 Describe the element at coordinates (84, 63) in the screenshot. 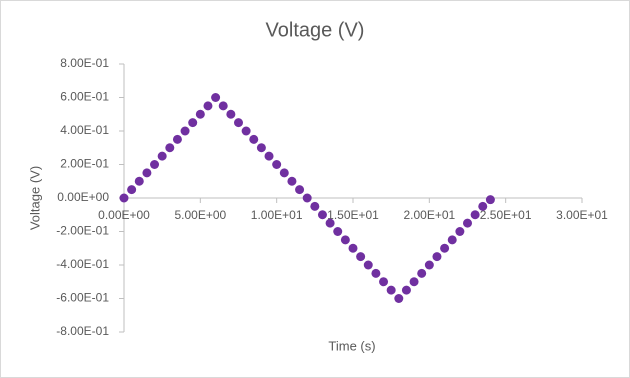

I see `y-tick-label: 8.00E-01` at that location.